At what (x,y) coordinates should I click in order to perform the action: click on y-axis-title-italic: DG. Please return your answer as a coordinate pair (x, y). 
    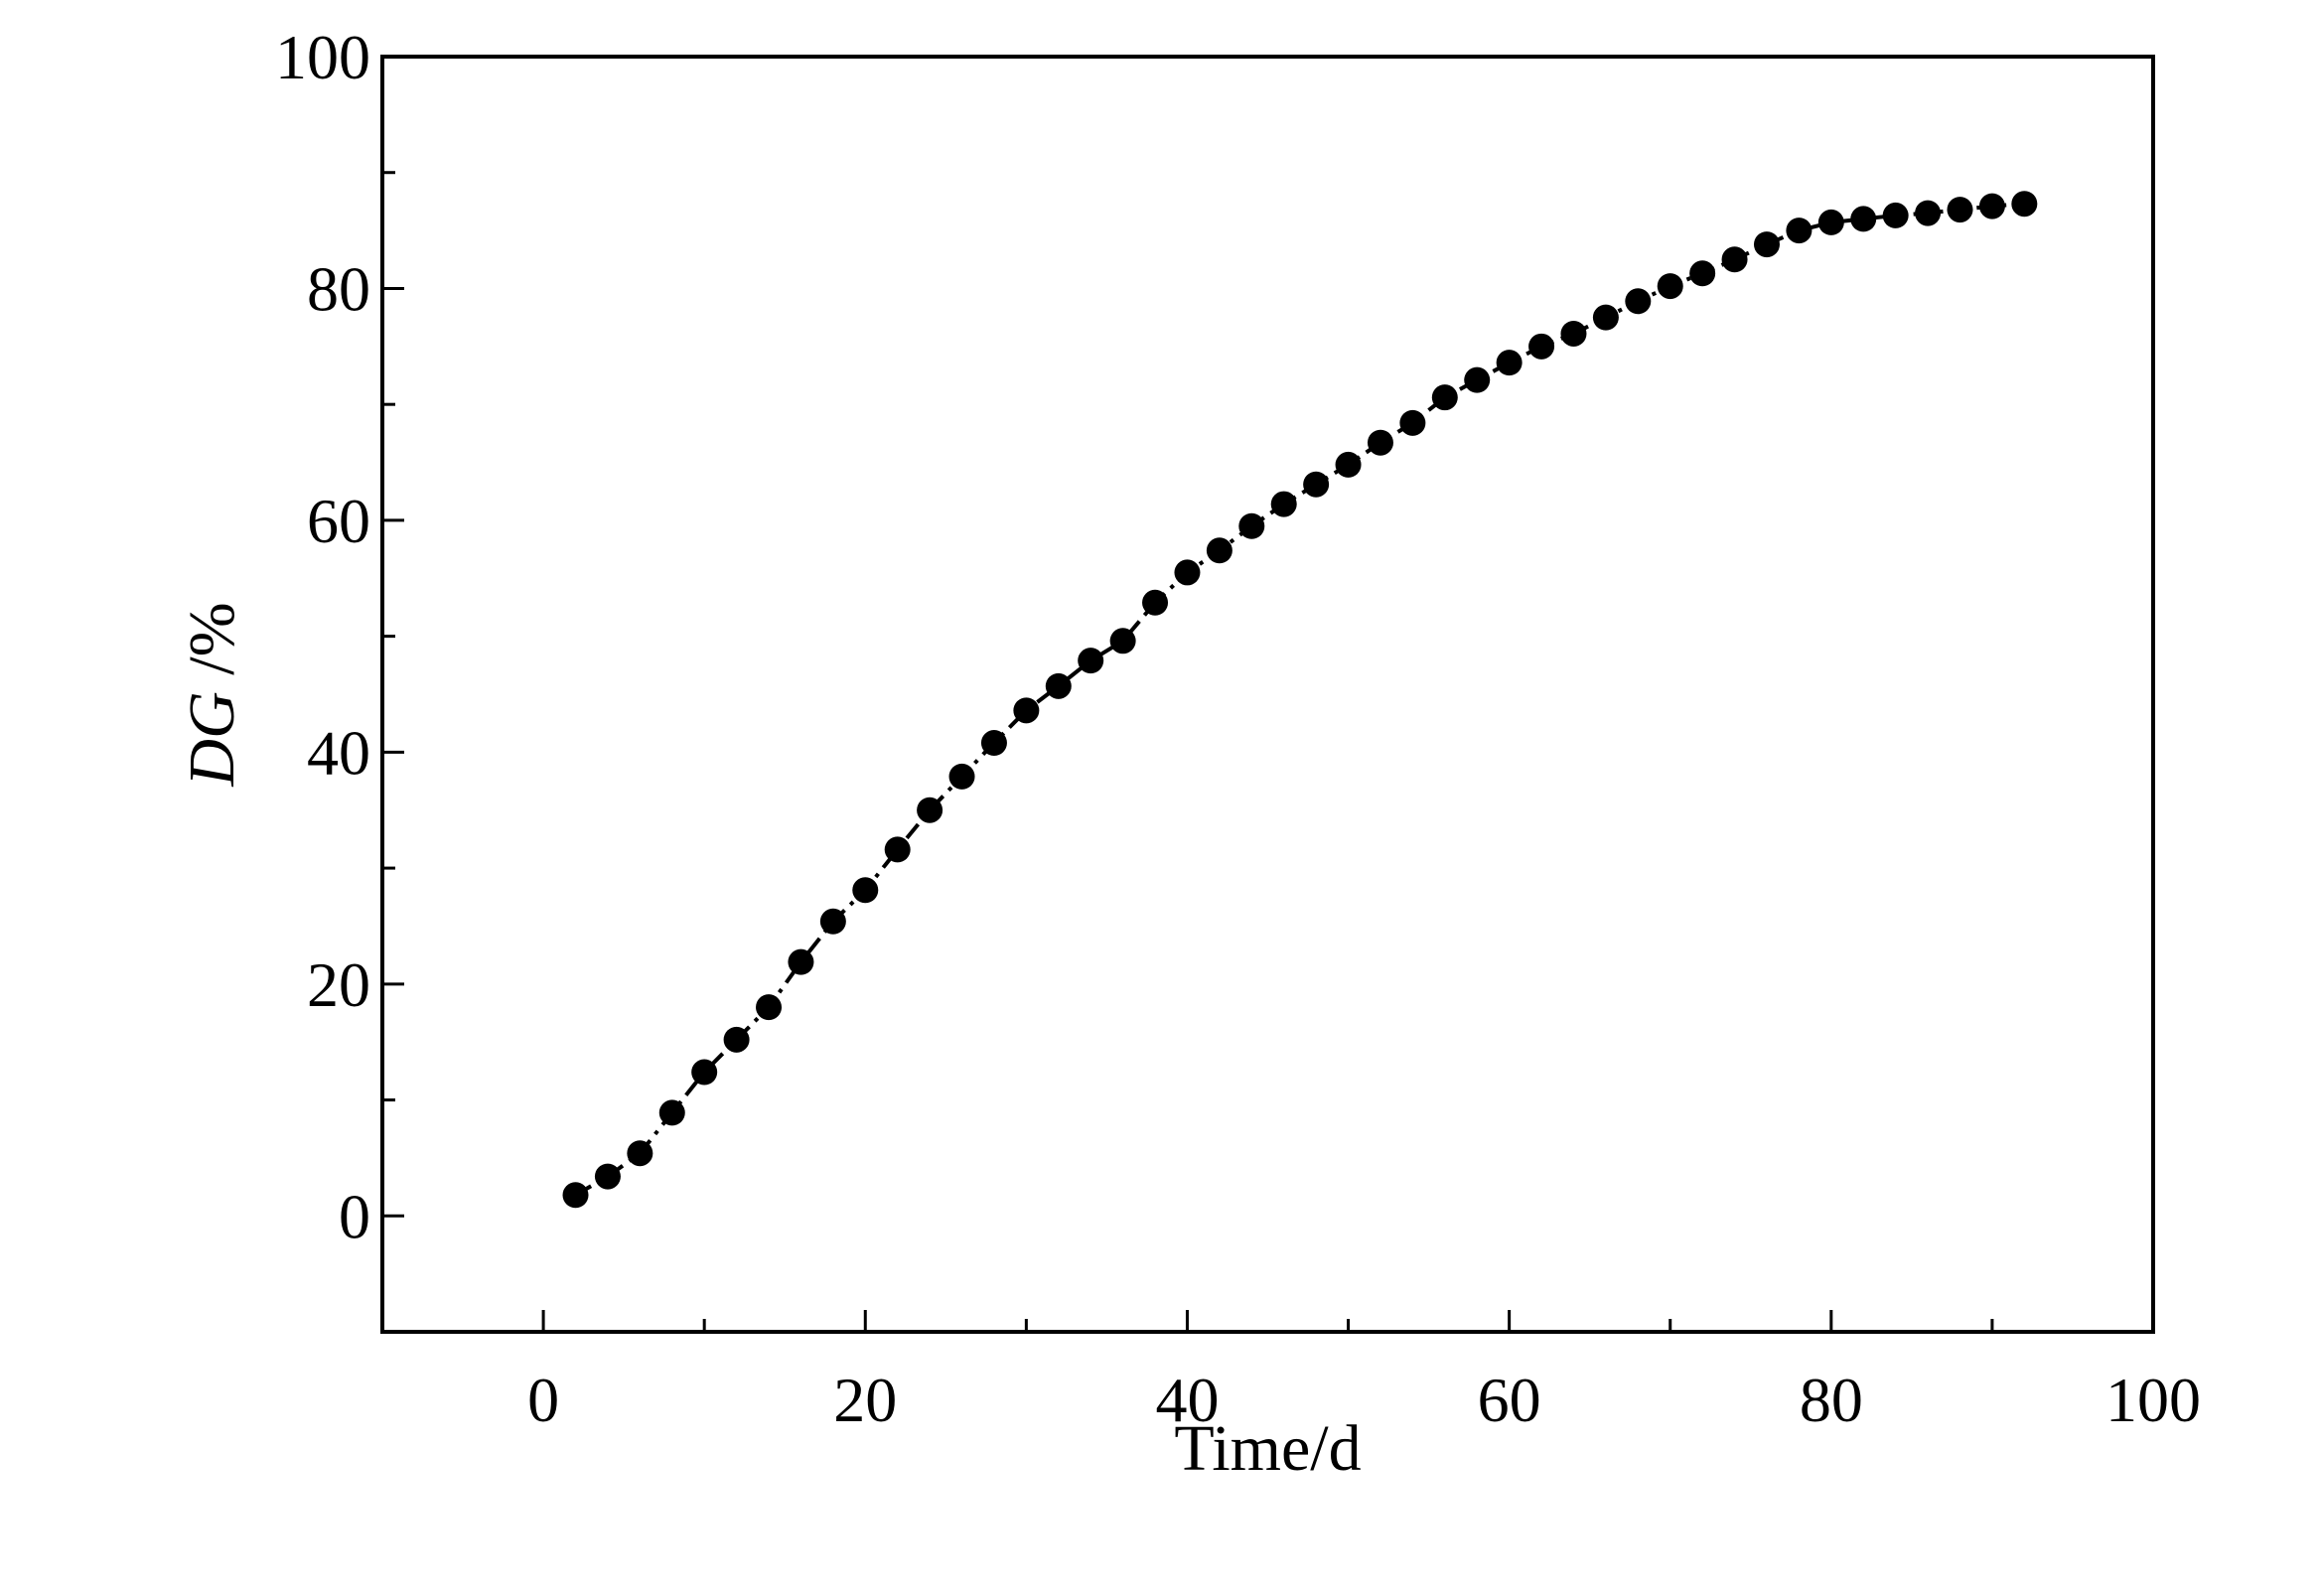
    Looking at the image, I should click on (212, 739).